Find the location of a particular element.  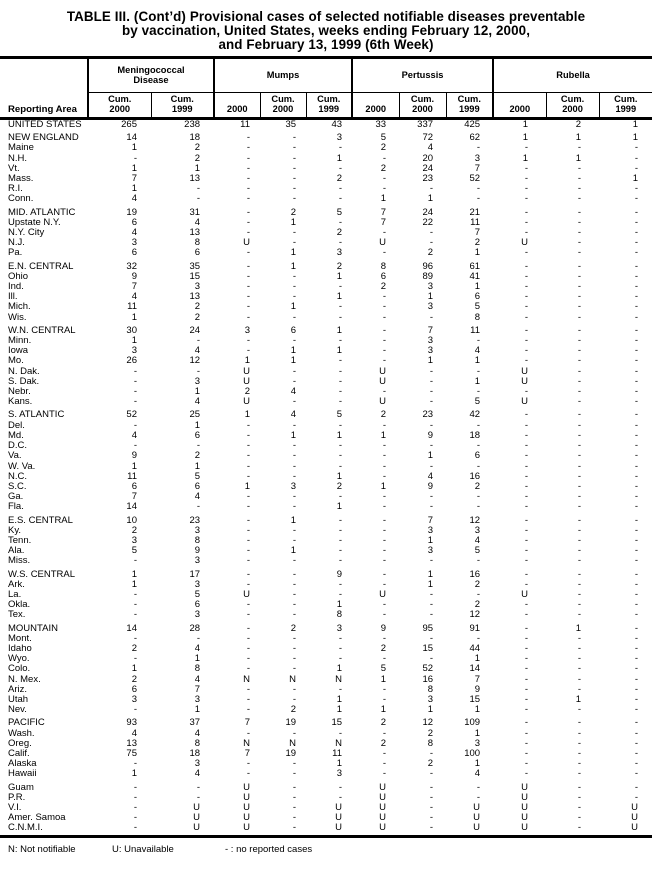

area-cell: Ala. is located at coordinates (16, 551).